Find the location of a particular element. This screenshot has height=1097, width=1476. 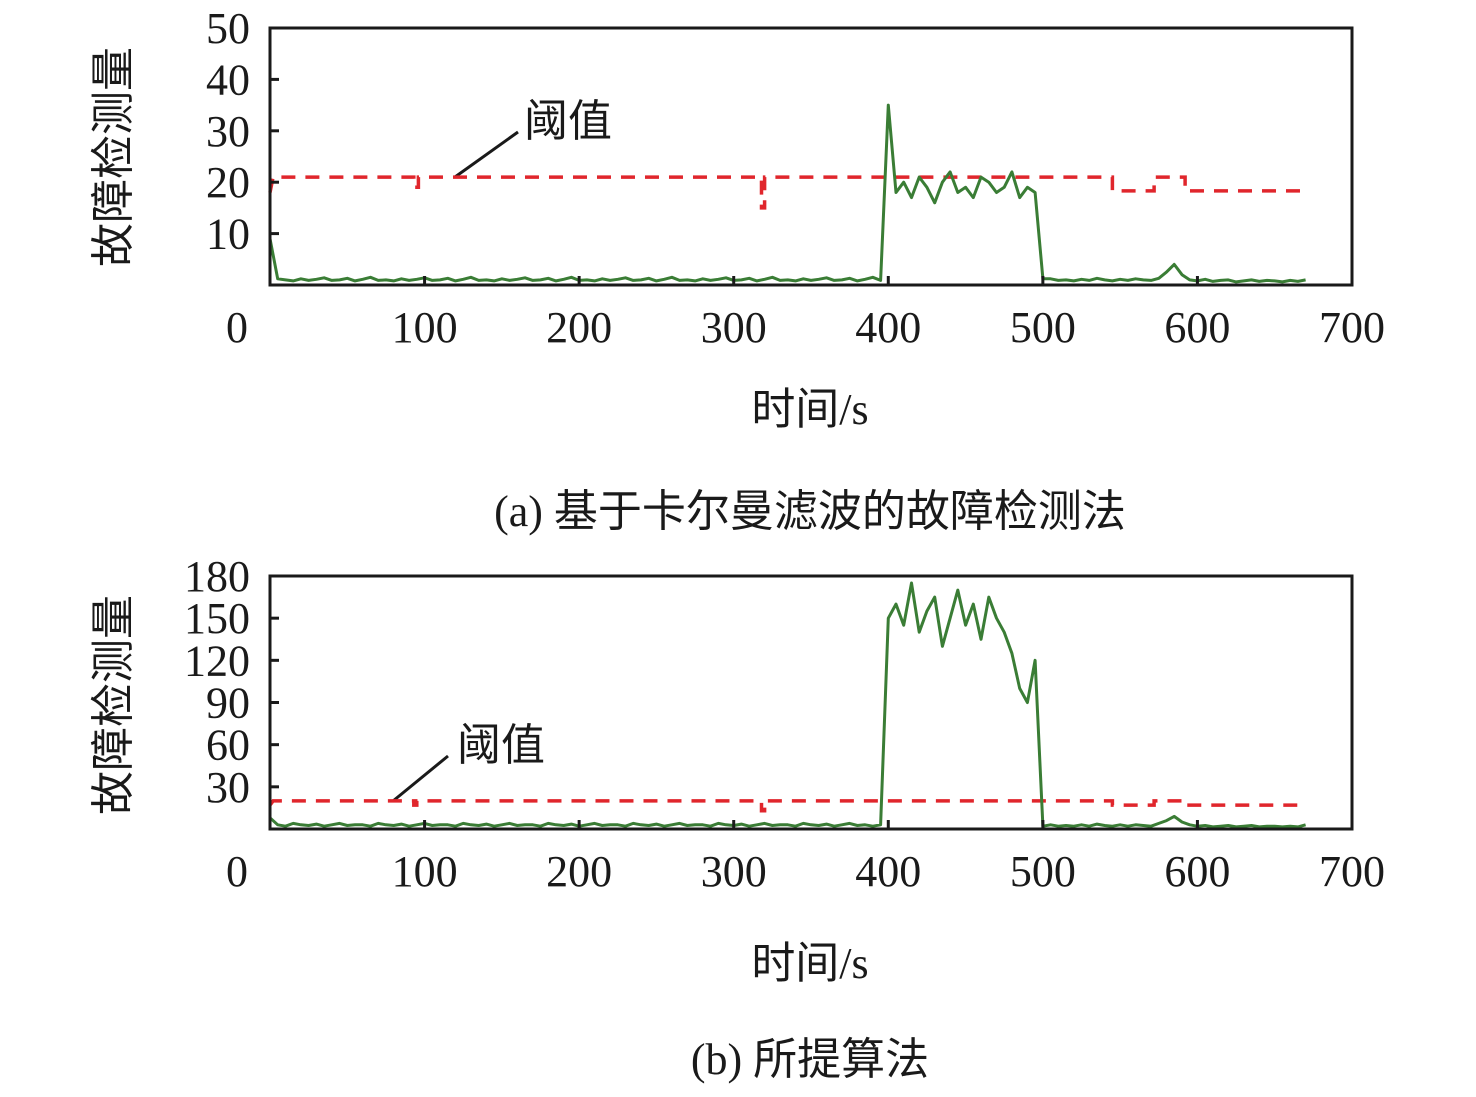

y-tick-label: 120 is located at coordinates (217, 660).